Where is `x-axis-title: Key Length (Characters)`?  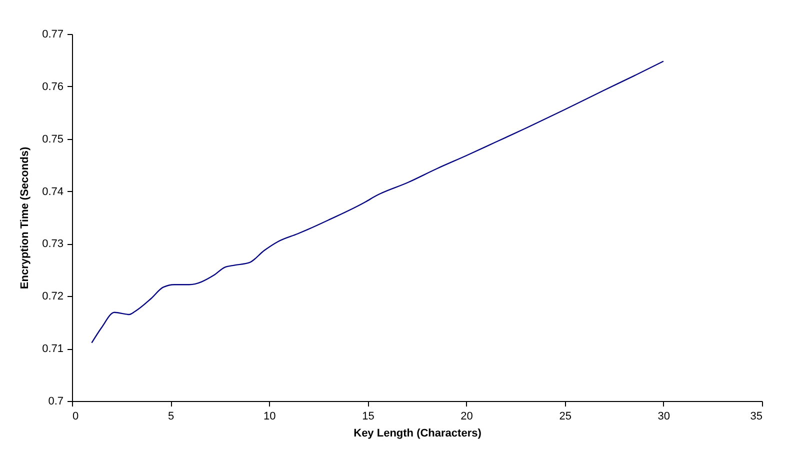
x-axis-title: Key Length (Characters) is located at coordinates (418, 434).